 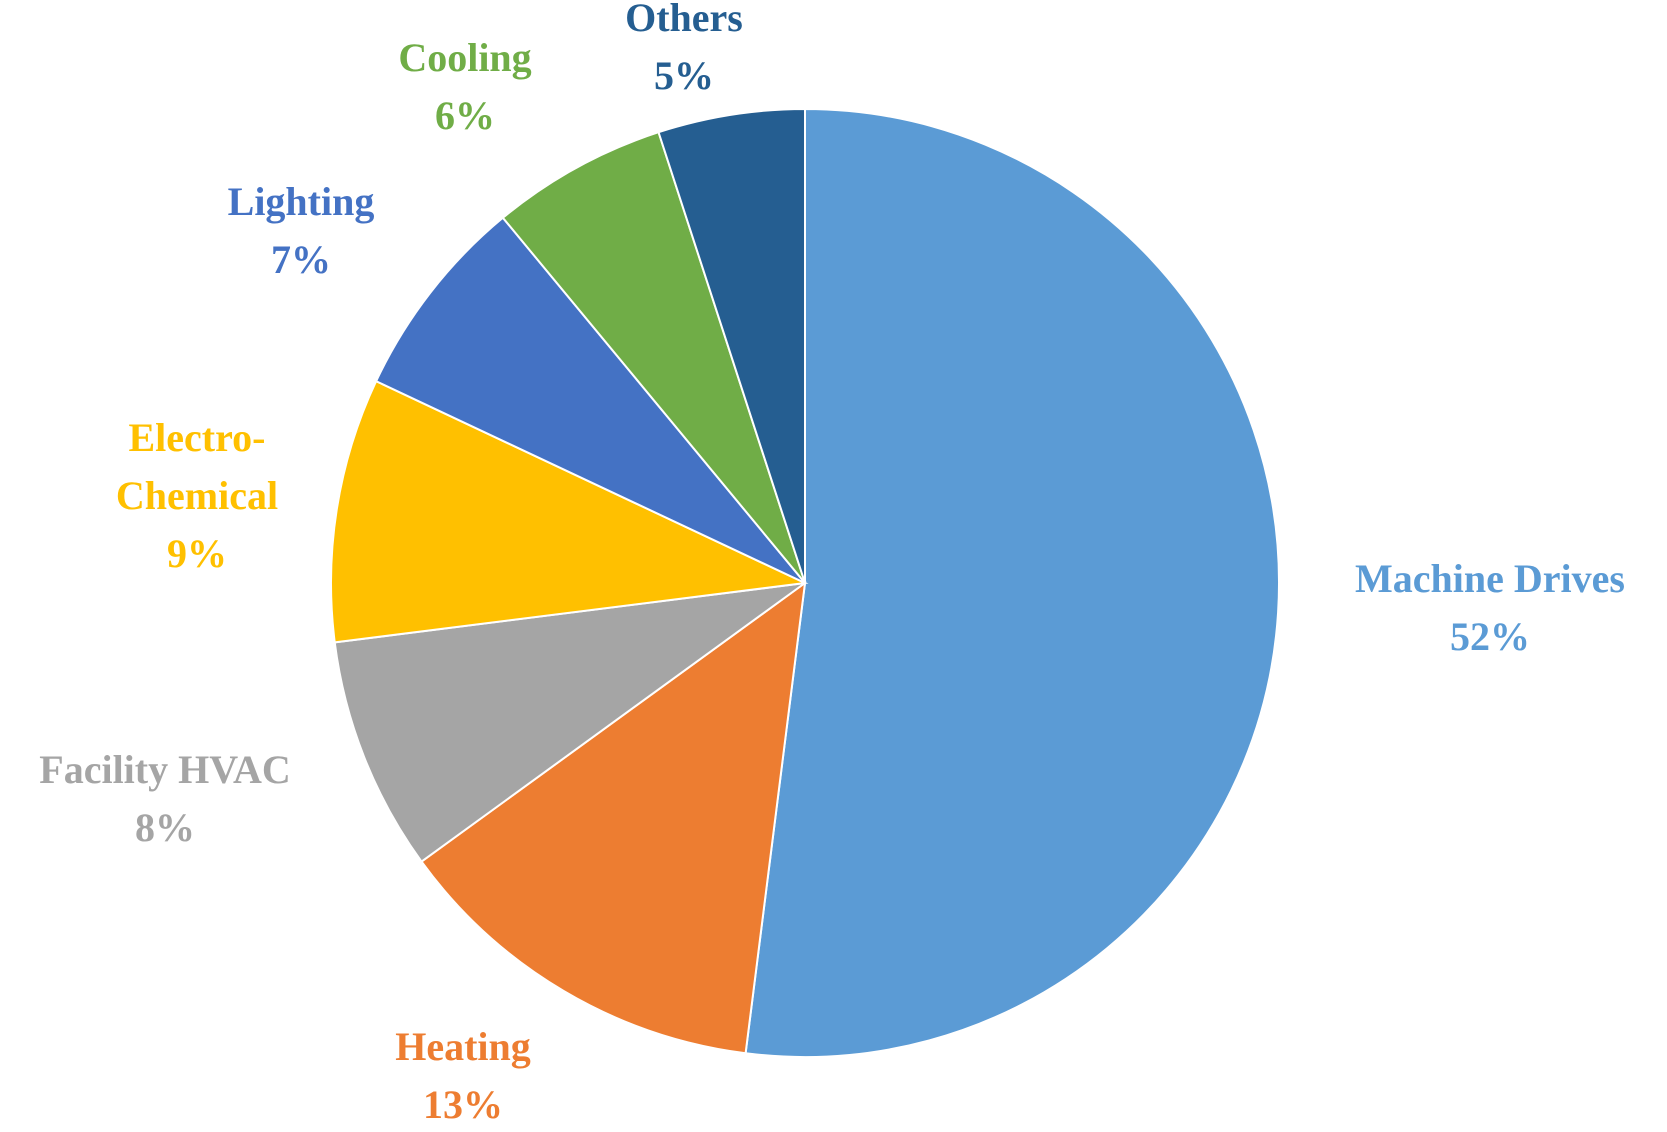 I want to click on value-label: 6%, so click(x=465, y=115).